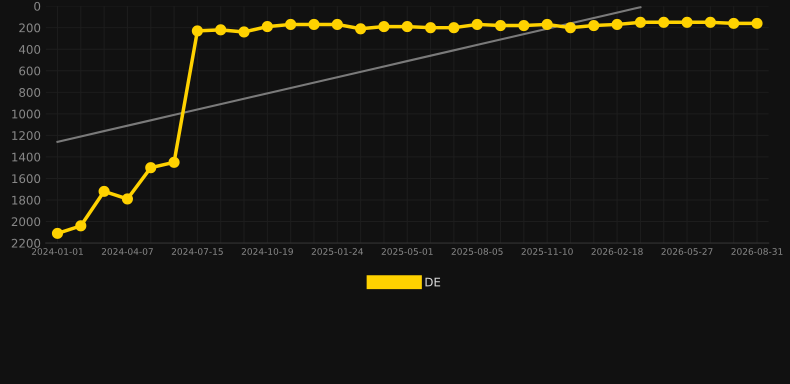 This screenshot has height=384, width=790. Describe the element at coordinates (617, 251) in the screenshot. I see `x-tick-label: 2026-02-18` at that location.